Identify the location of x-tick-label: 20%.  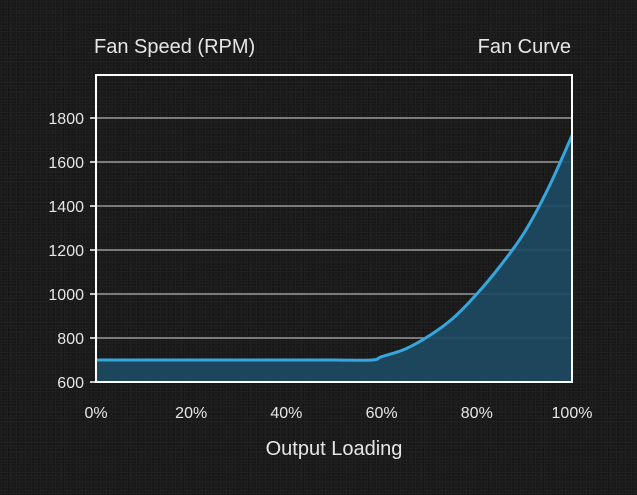
(191, 413).